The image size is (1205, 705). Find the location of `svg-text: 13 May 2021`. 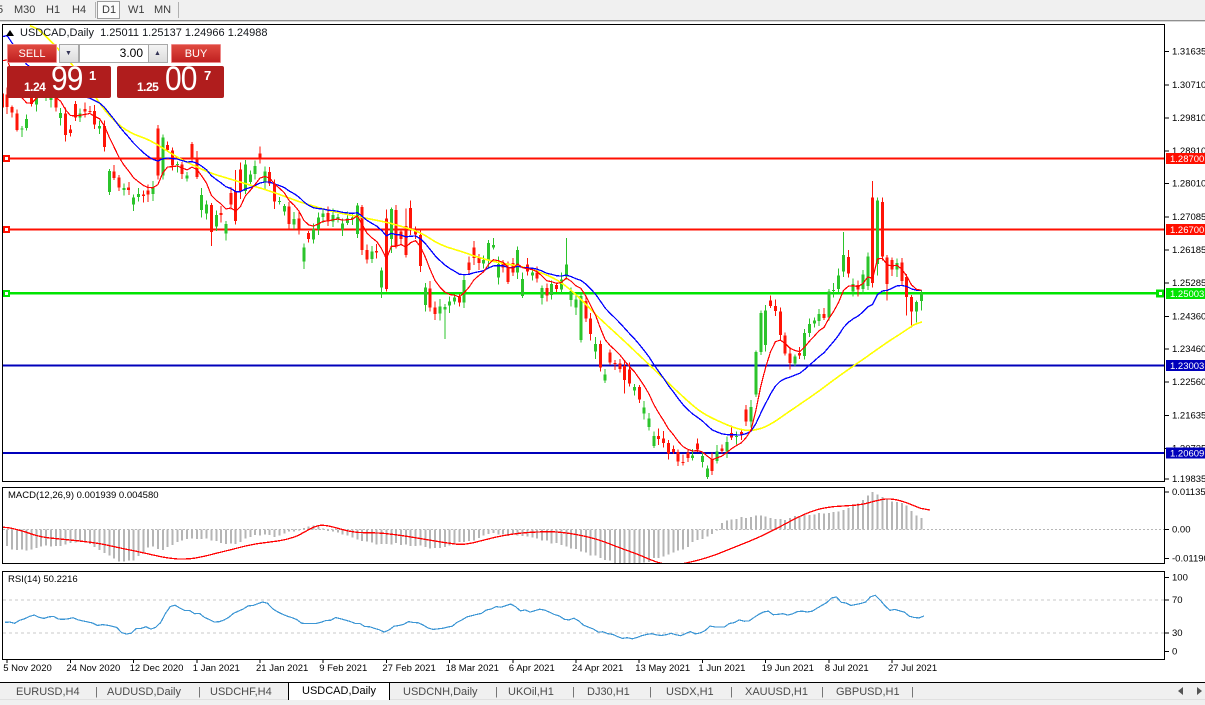

svg-text: 13 May 2021 is located at coordinates (662, 668).